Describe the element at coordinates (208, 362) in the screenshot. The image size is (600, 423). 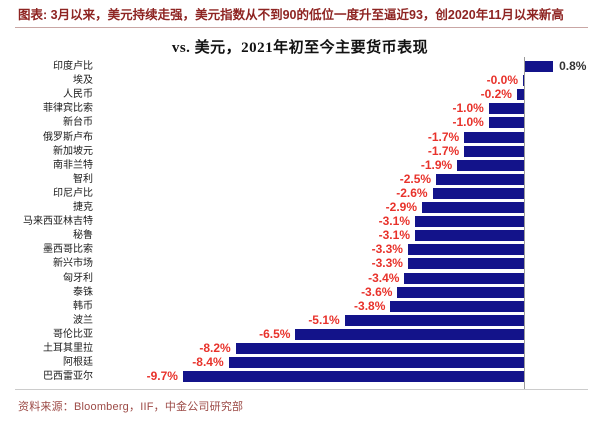
I see `value-label: -8.4%` at that location.